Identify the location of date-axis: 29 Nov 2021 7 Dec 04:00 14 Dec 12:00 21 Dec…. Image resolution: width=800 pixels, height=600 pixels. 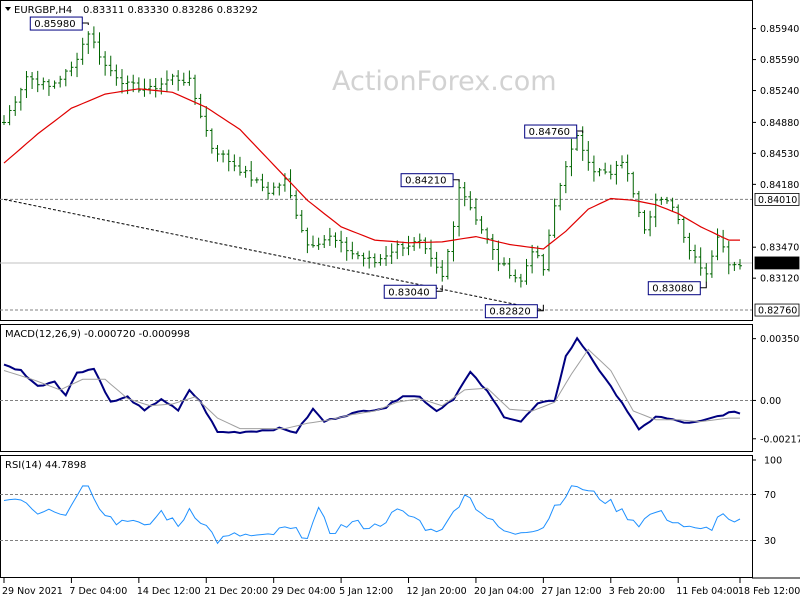
(401, 587).